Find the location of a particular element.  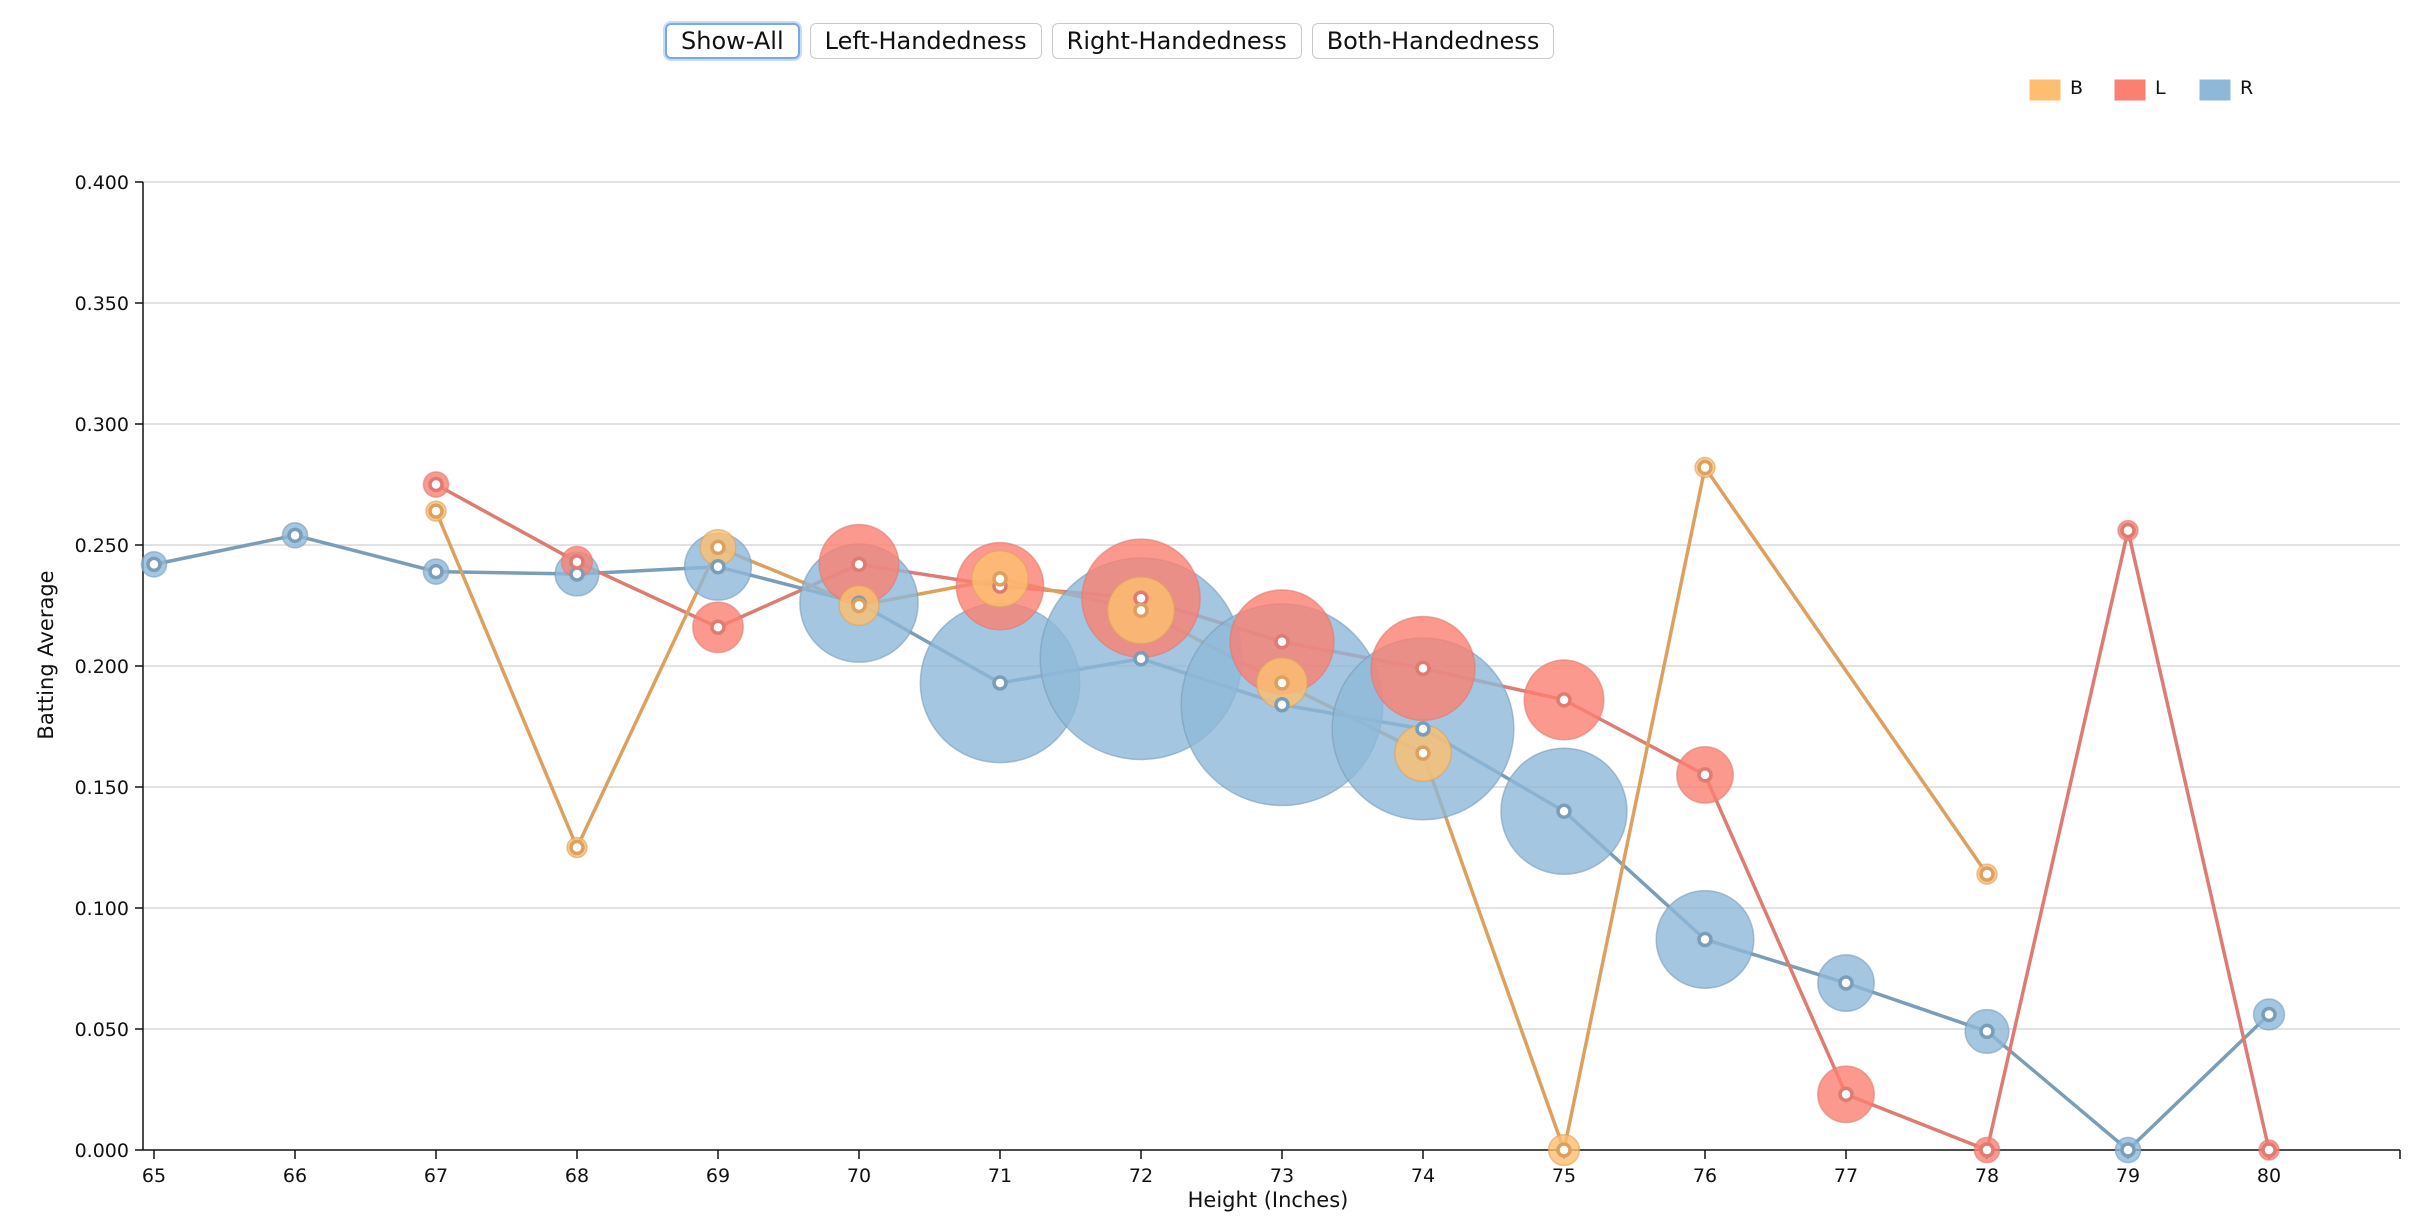

x-tick-label: 70 is located at coordinates (859, 1176).